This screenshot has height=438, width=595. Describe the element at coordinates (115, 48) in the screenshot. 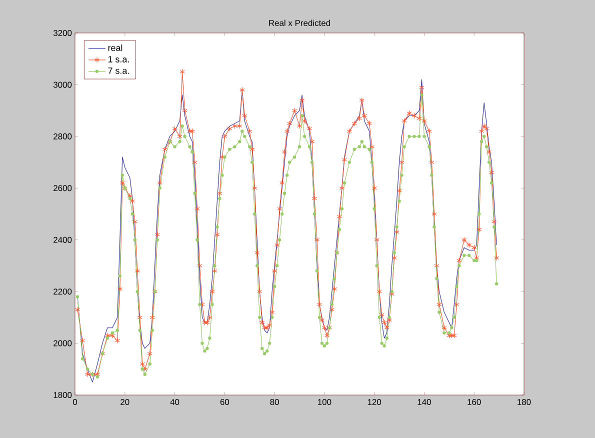

I see `legend-label: real` at that location.